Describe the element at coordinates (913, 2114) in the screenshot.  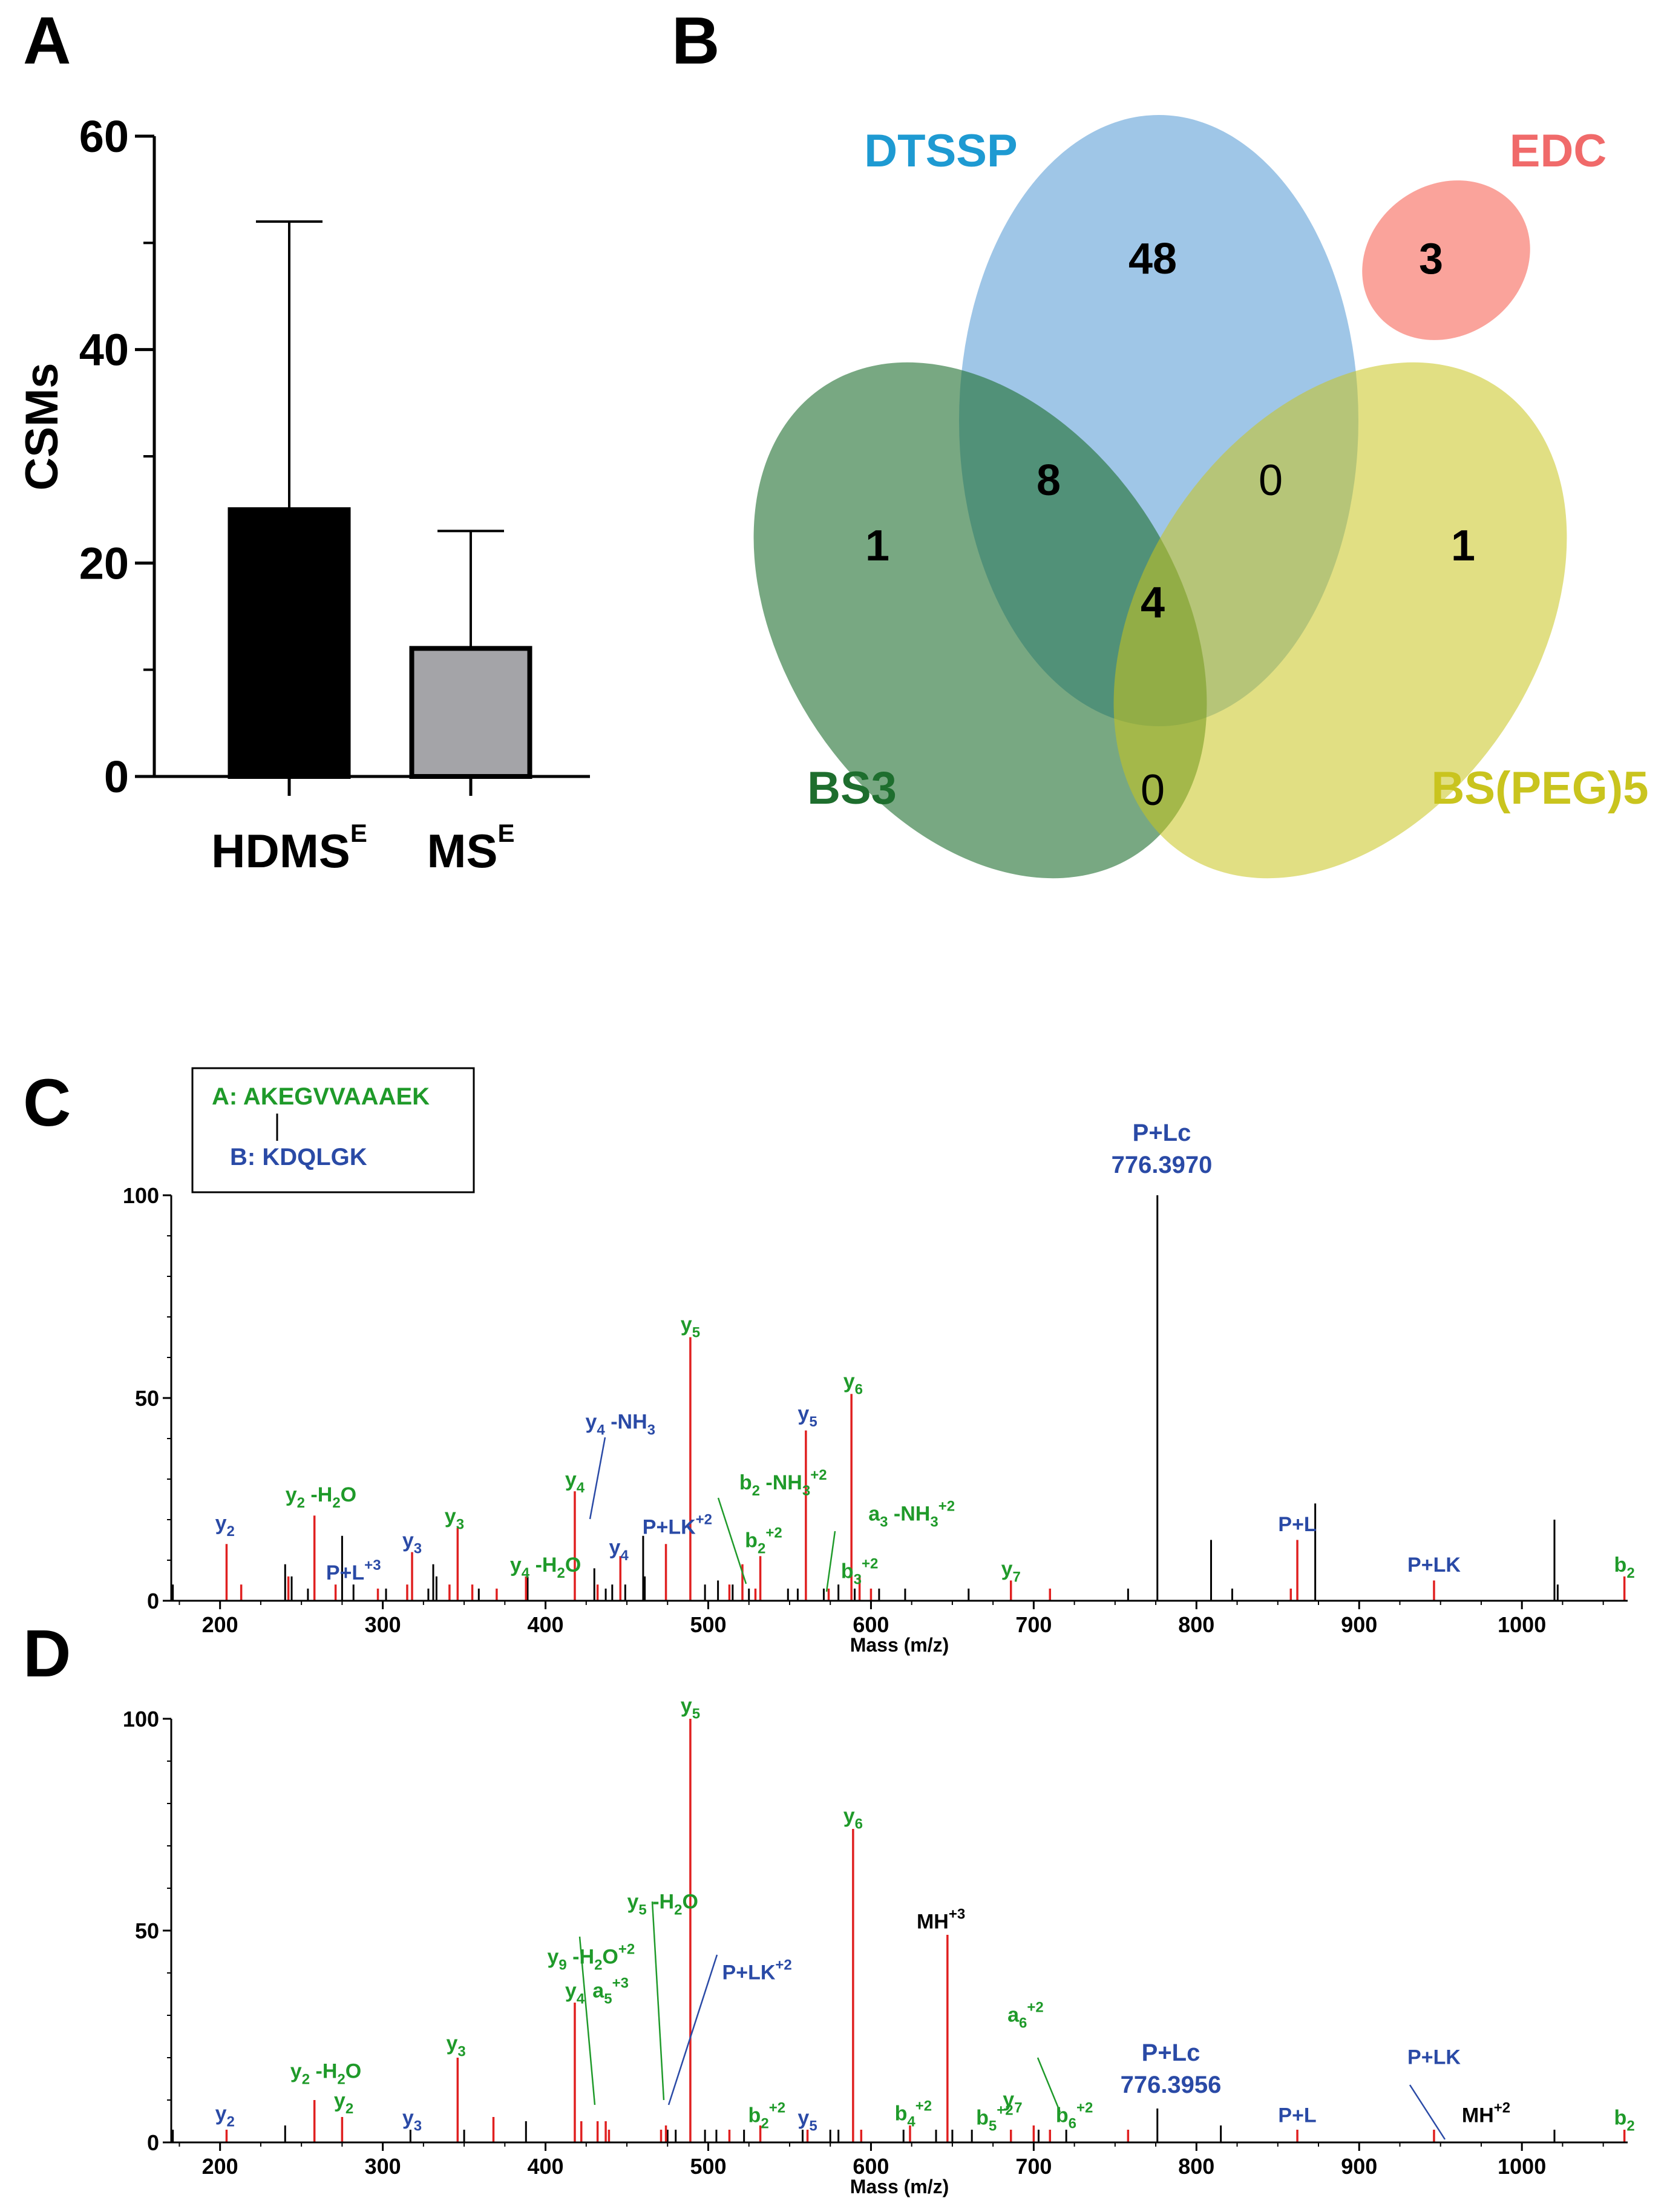
I see `peak-label-b4: b4+2` at that location.